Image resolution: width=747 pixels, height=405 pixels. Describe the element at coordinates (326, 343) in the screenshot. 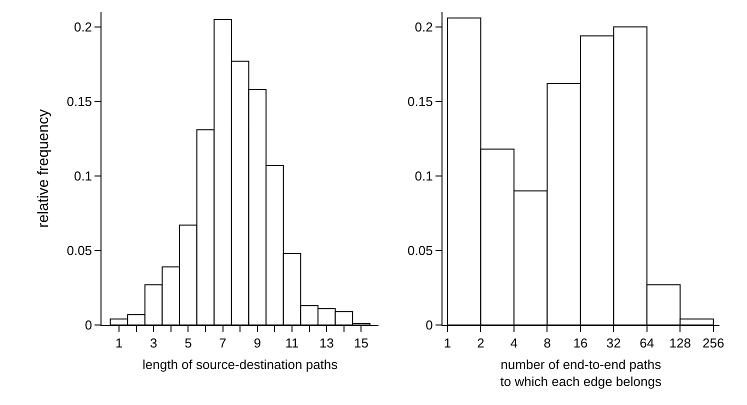

I see `x-tick-label: 13` at that location.